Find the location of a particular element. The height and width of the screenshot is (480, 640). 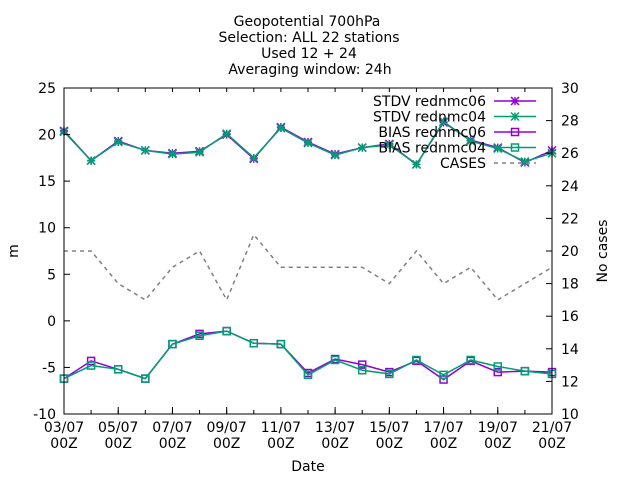

legend-label: STDV rednmc04 is located at coordinates (429, 118).